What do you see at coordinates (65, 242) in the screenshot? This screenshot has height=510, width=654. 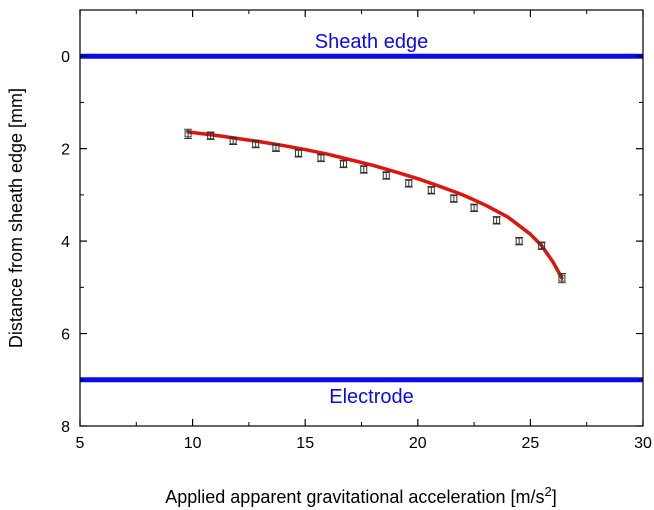 I see `y-tick-label: 4` at bounding box center [65, 242].